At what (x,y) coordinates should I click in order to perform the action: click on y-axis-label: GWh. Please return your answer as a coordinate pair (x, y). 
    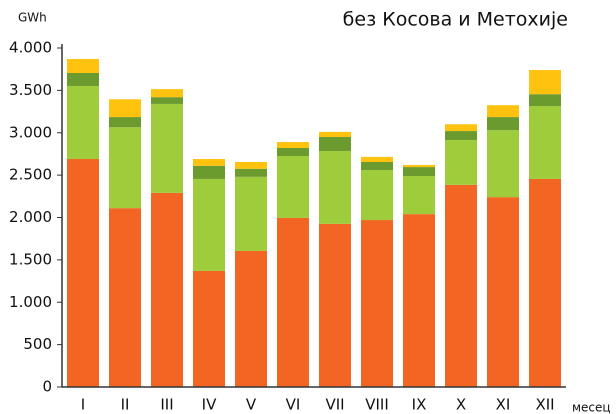
    Looking at the image, I should click on (32, 18).